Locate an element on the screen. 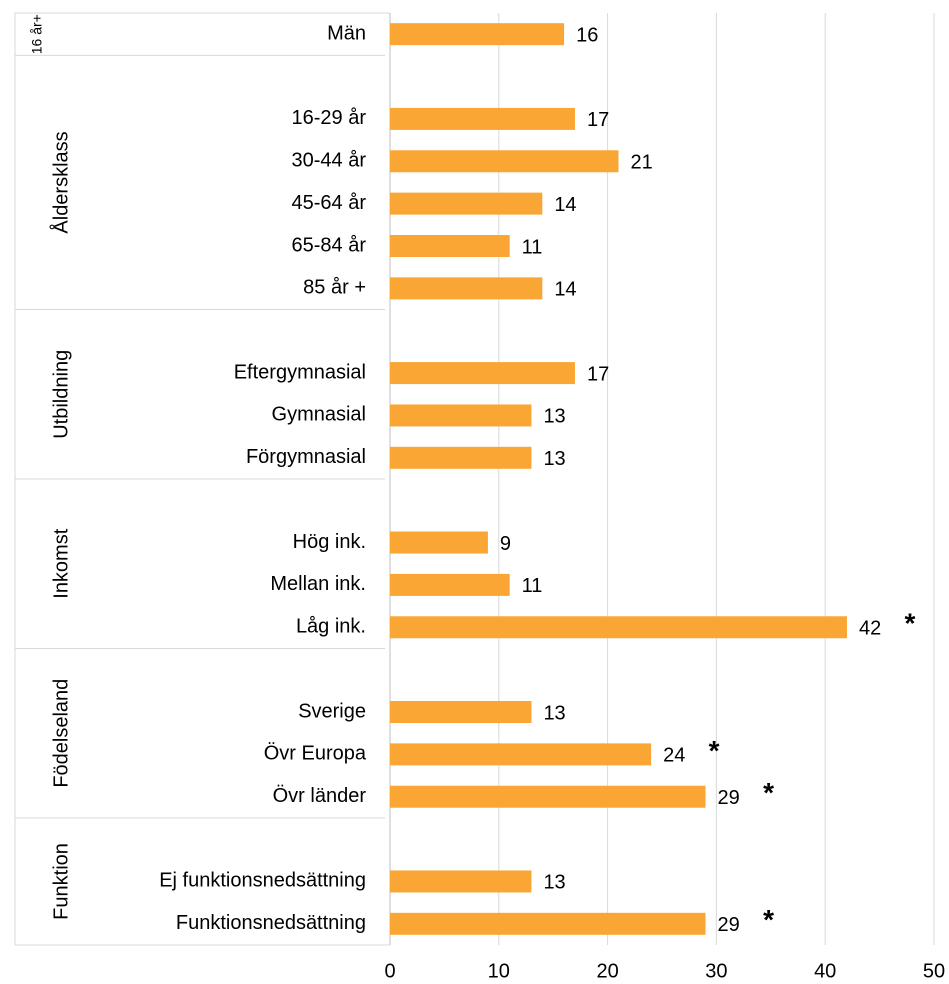  y-tick-label: Ej funktionsnedsättning is located at coordinates (262, 881).